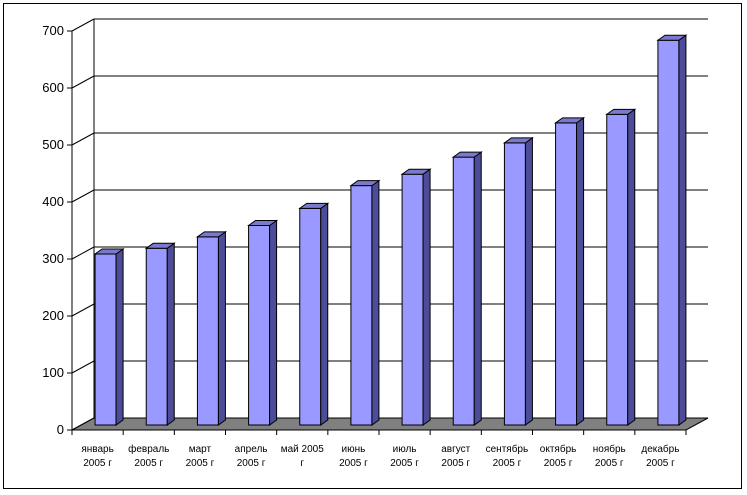 Image resolution: width=747 pixels, height=495 pixels. What do you see at coordinates (60, 429) in the screenshot?
I see `y-tick-label: 0` at bounding box center [60, 429].